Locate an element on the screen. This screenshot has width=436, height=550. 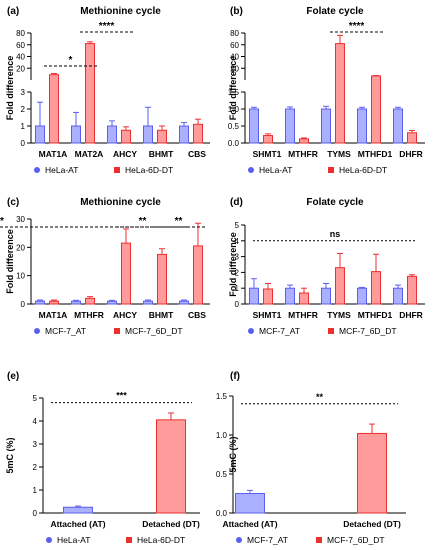
y-tick-label: 4 is located at coordinates (237, 241).